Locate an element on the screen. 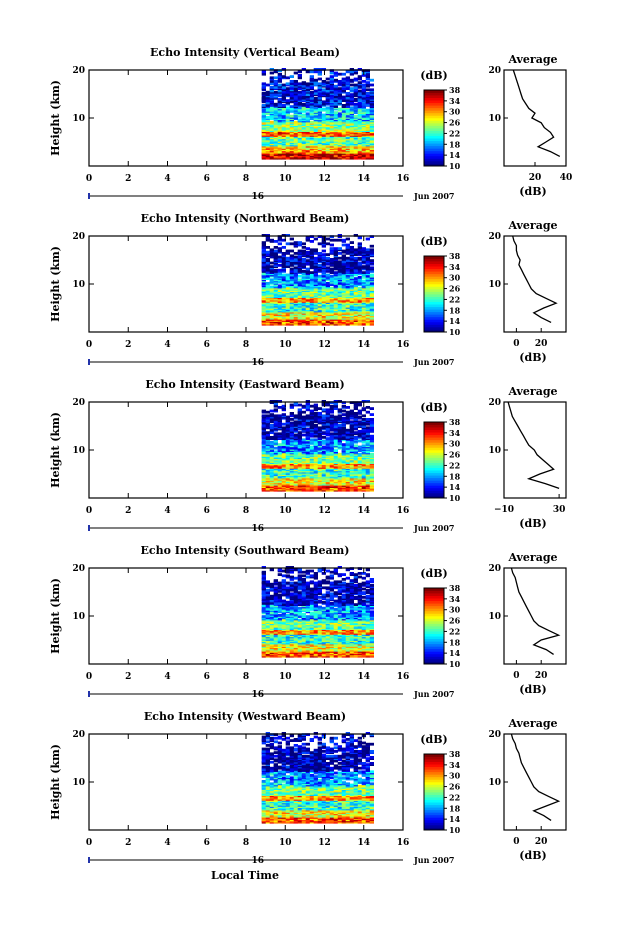 This screenshot has height=929, width=619. average-y-tick-label: 10 is located at coordinates (494, 285).